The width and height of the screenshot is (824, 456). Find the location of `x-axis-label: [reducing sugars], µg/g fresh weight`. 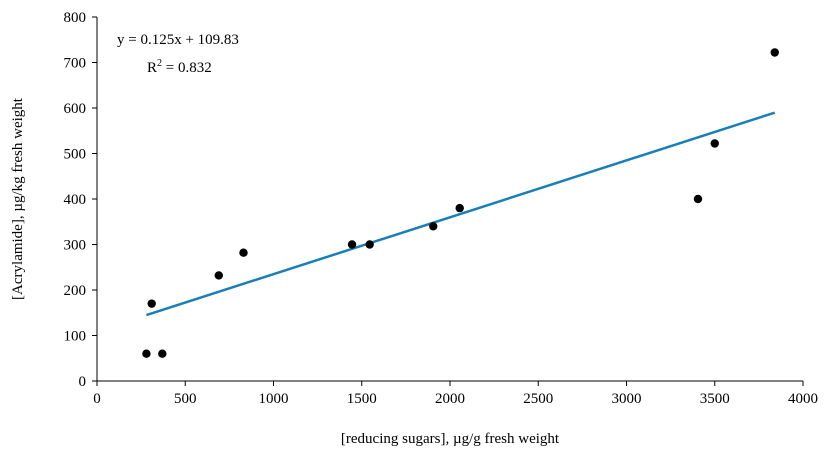

x-axis-label: [reducing sugars], µg/g fresh weight is located at coordinates (450, 439).